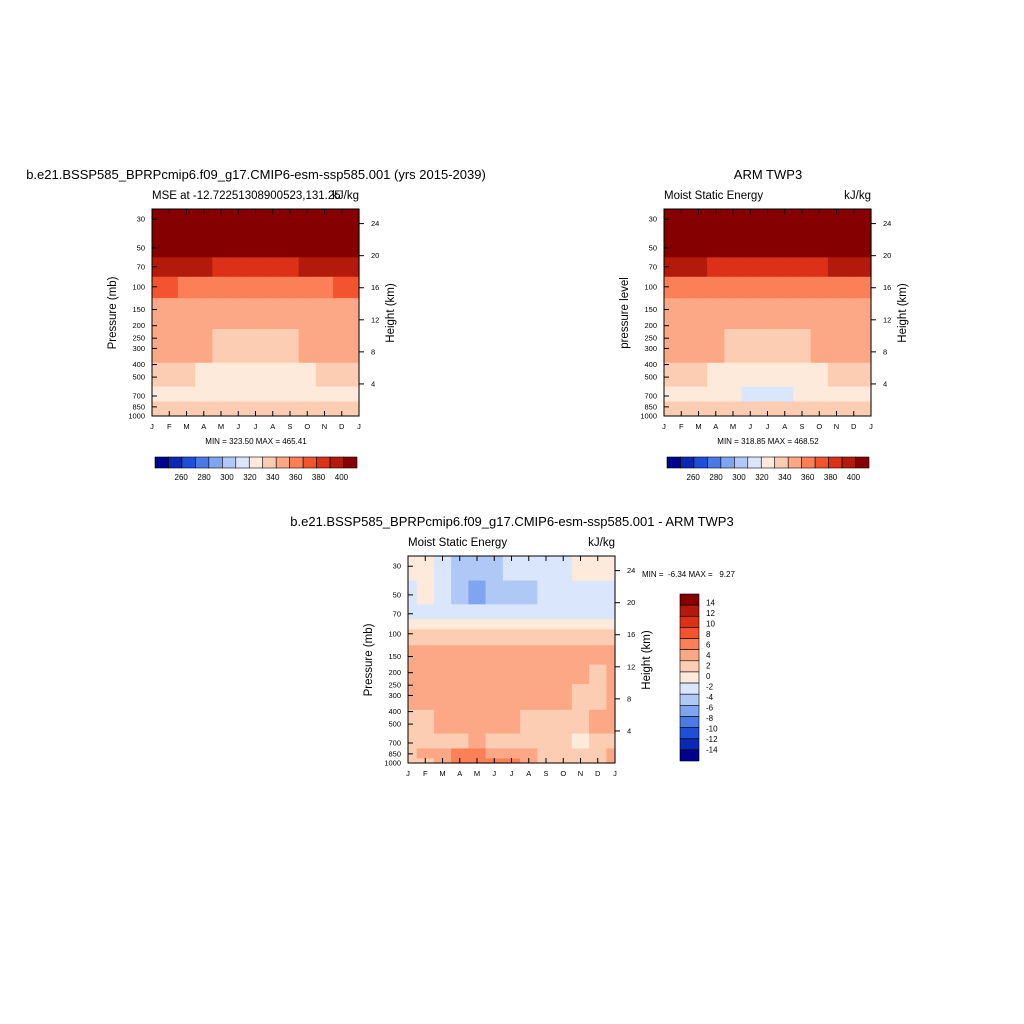  I want to click on y-tick-label: 100, so click(650, 286).